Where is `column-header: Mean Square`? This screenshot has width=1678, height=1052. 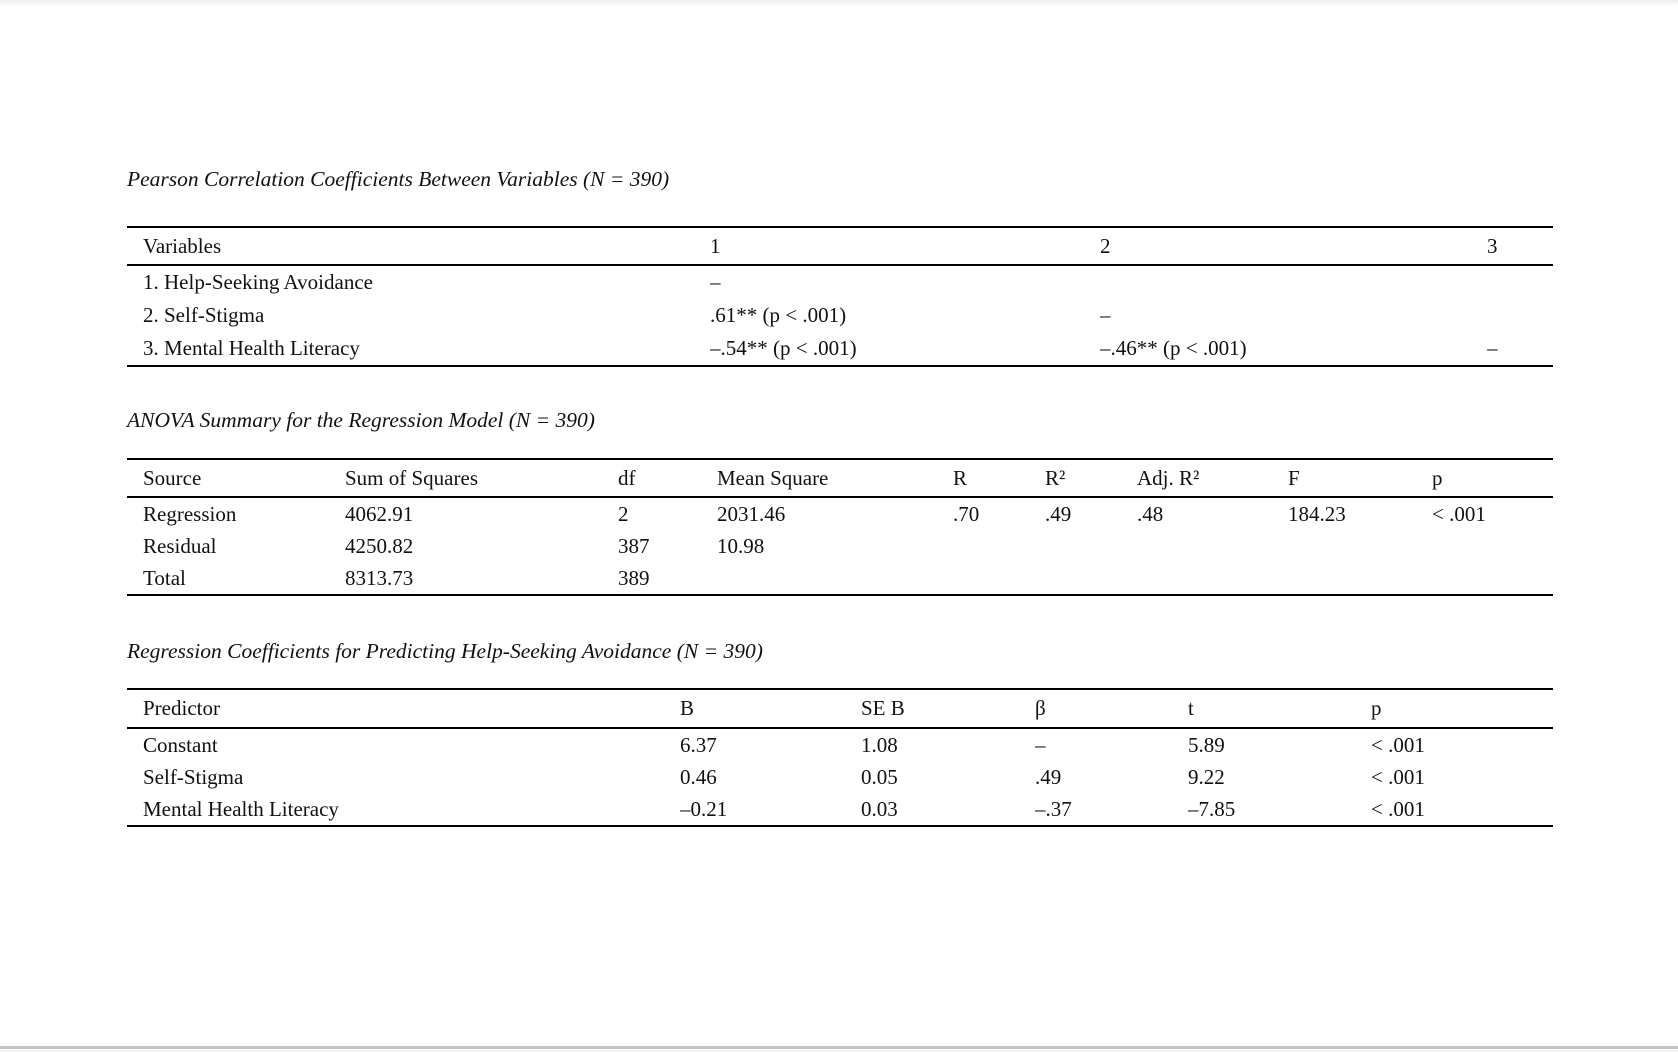
column-header: Mean Square is located at coordinates (835, 478).